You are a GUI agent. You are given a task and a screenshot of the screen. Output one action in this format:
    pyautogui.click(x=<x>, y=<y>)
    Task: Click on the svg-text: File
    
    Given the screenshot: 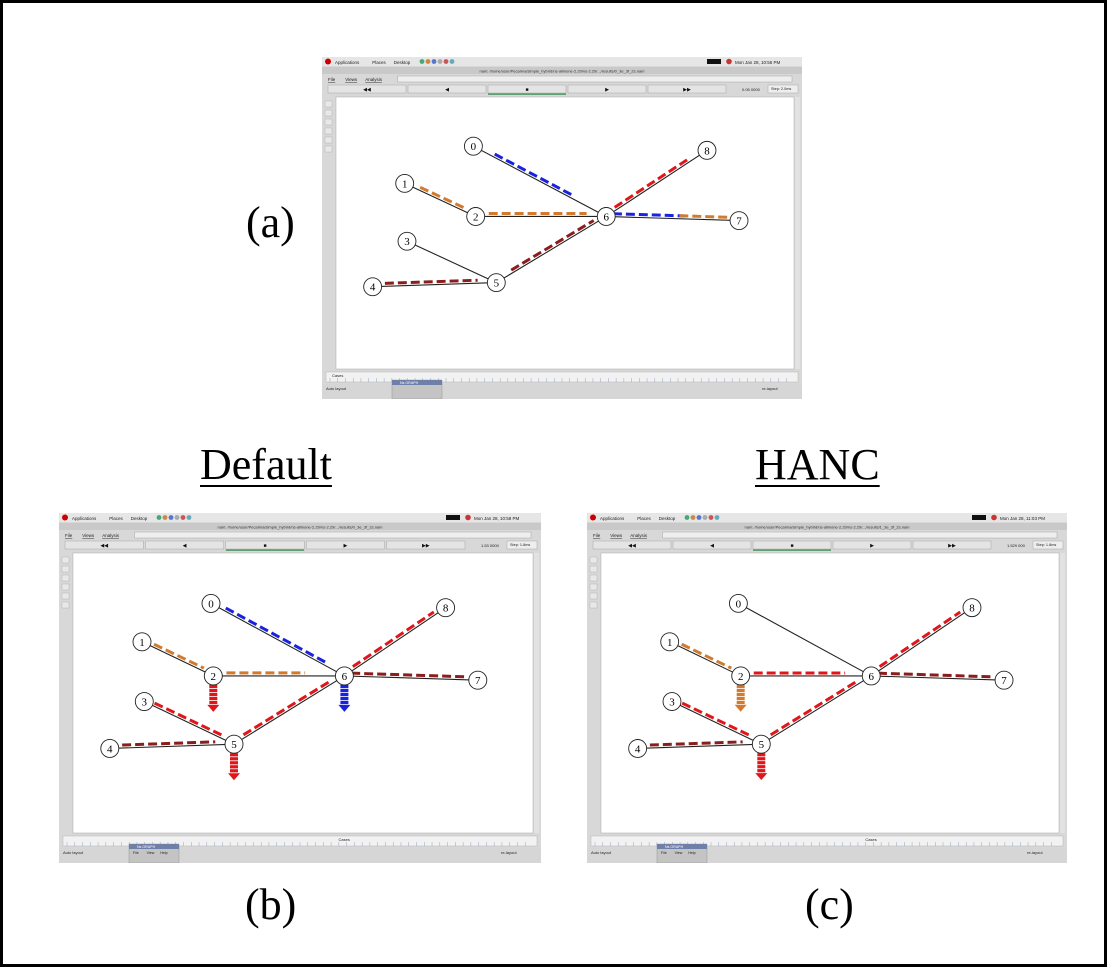 What is the action you would take?
    pyautogui.click(x=664, y=853)
    